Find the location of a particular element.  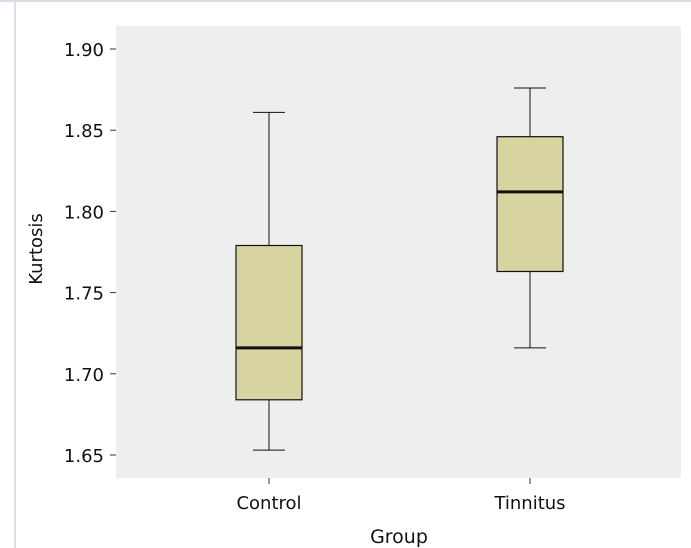

frame-left-border is located at coordinates (15, 274).